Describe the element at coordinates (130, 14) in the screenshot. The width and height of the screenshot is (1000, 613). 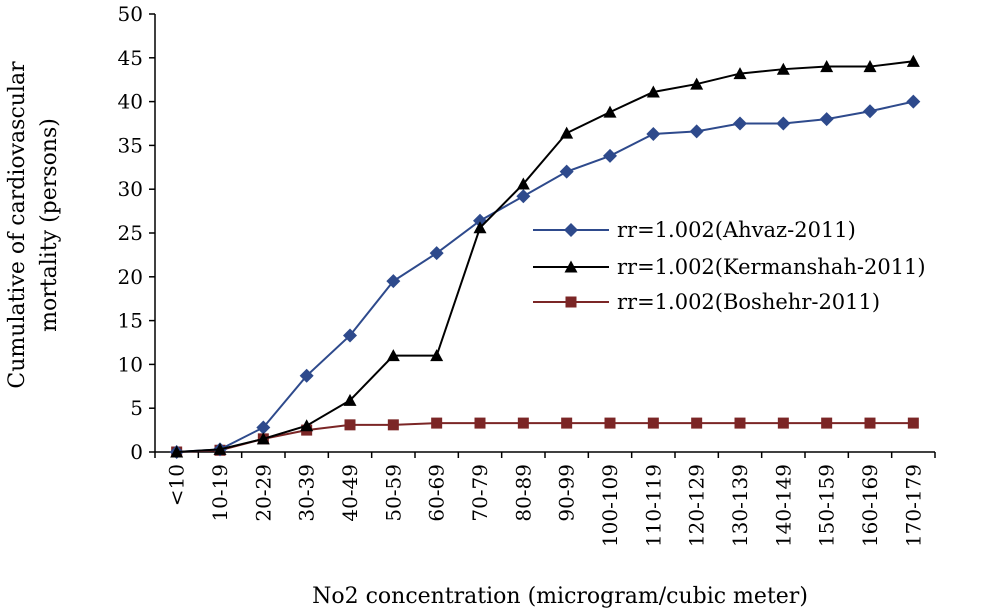
I see `y-tick-label: 50` at that location.